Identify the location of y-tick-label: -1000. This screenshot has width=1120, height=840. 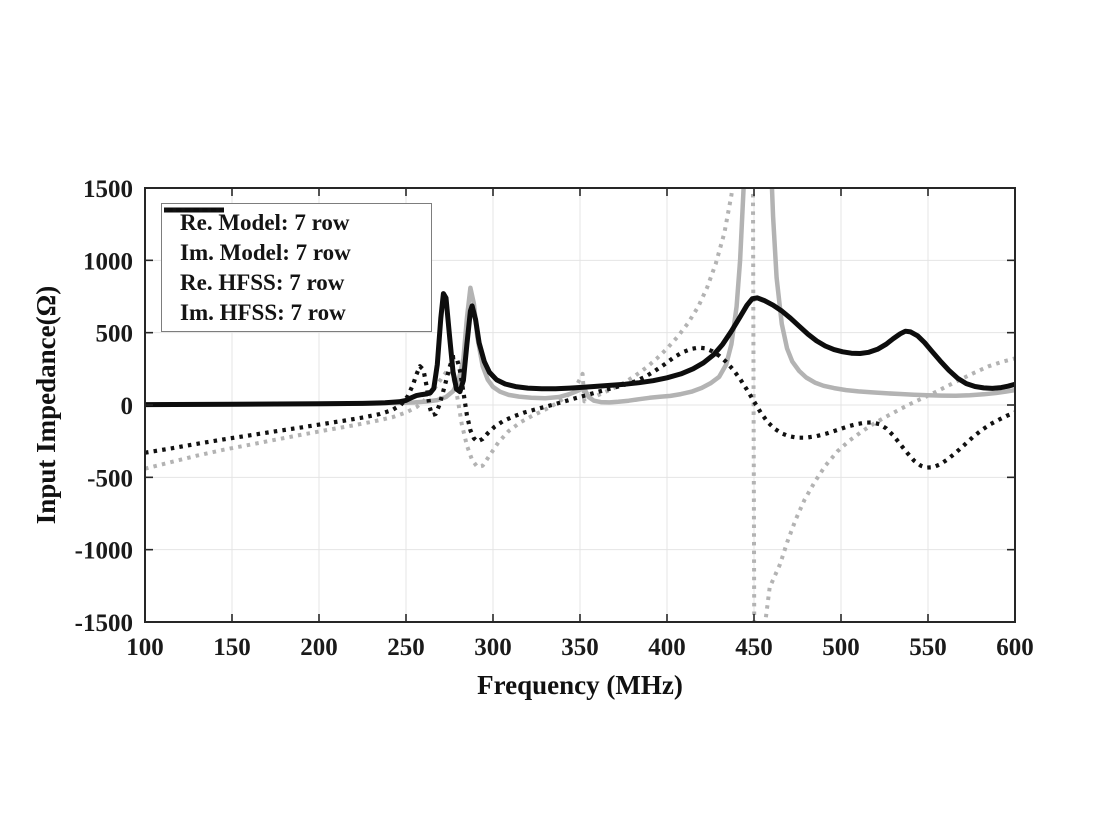
(104, 551).